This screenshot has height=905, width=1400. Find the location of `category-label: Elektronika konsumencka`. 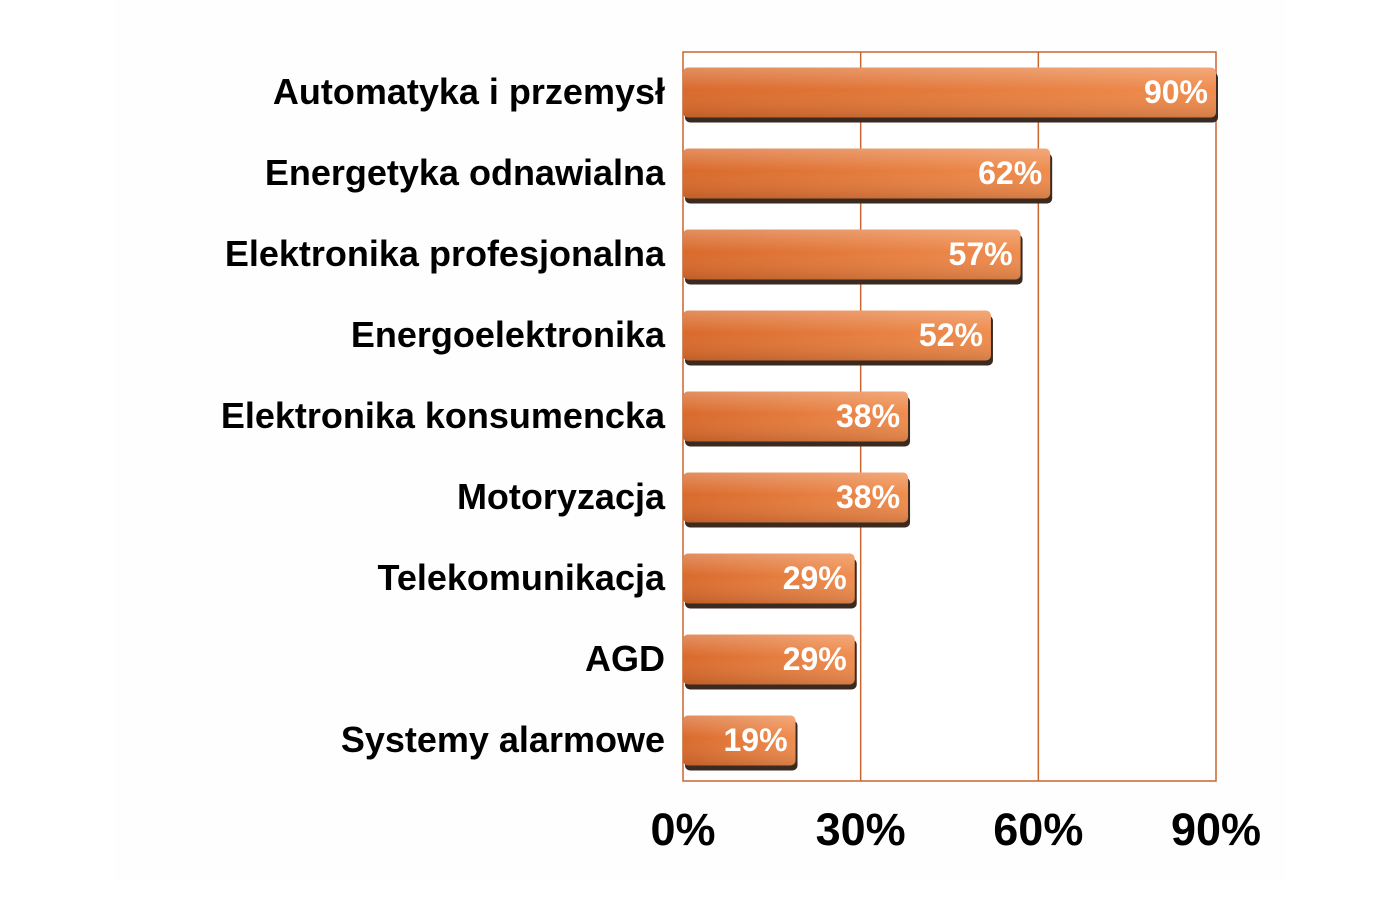

category-label: Elektronika konsumencka is located at coordinates (443, 415).